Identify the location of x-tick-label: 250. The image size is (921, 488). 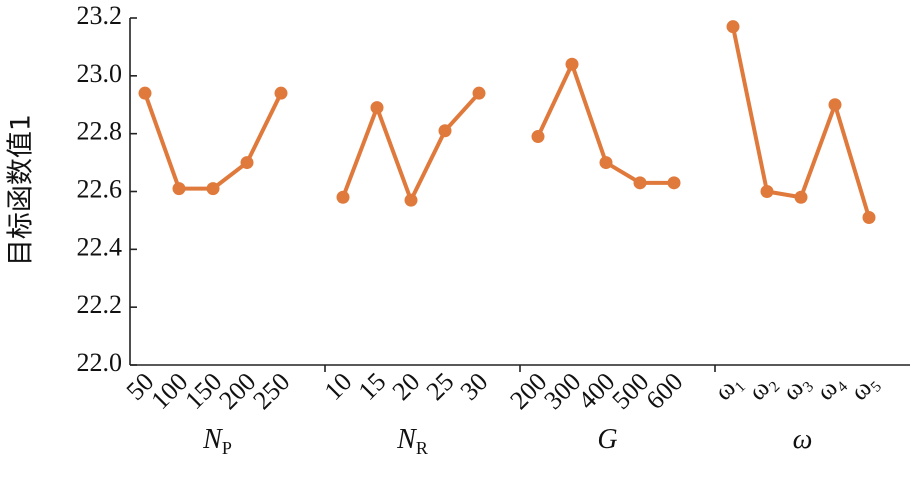
(271, 391).